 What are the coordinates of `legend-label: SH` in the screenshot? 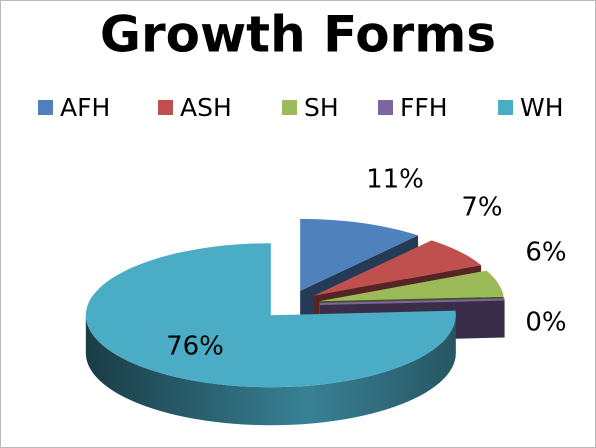 It's located at (321, 107).